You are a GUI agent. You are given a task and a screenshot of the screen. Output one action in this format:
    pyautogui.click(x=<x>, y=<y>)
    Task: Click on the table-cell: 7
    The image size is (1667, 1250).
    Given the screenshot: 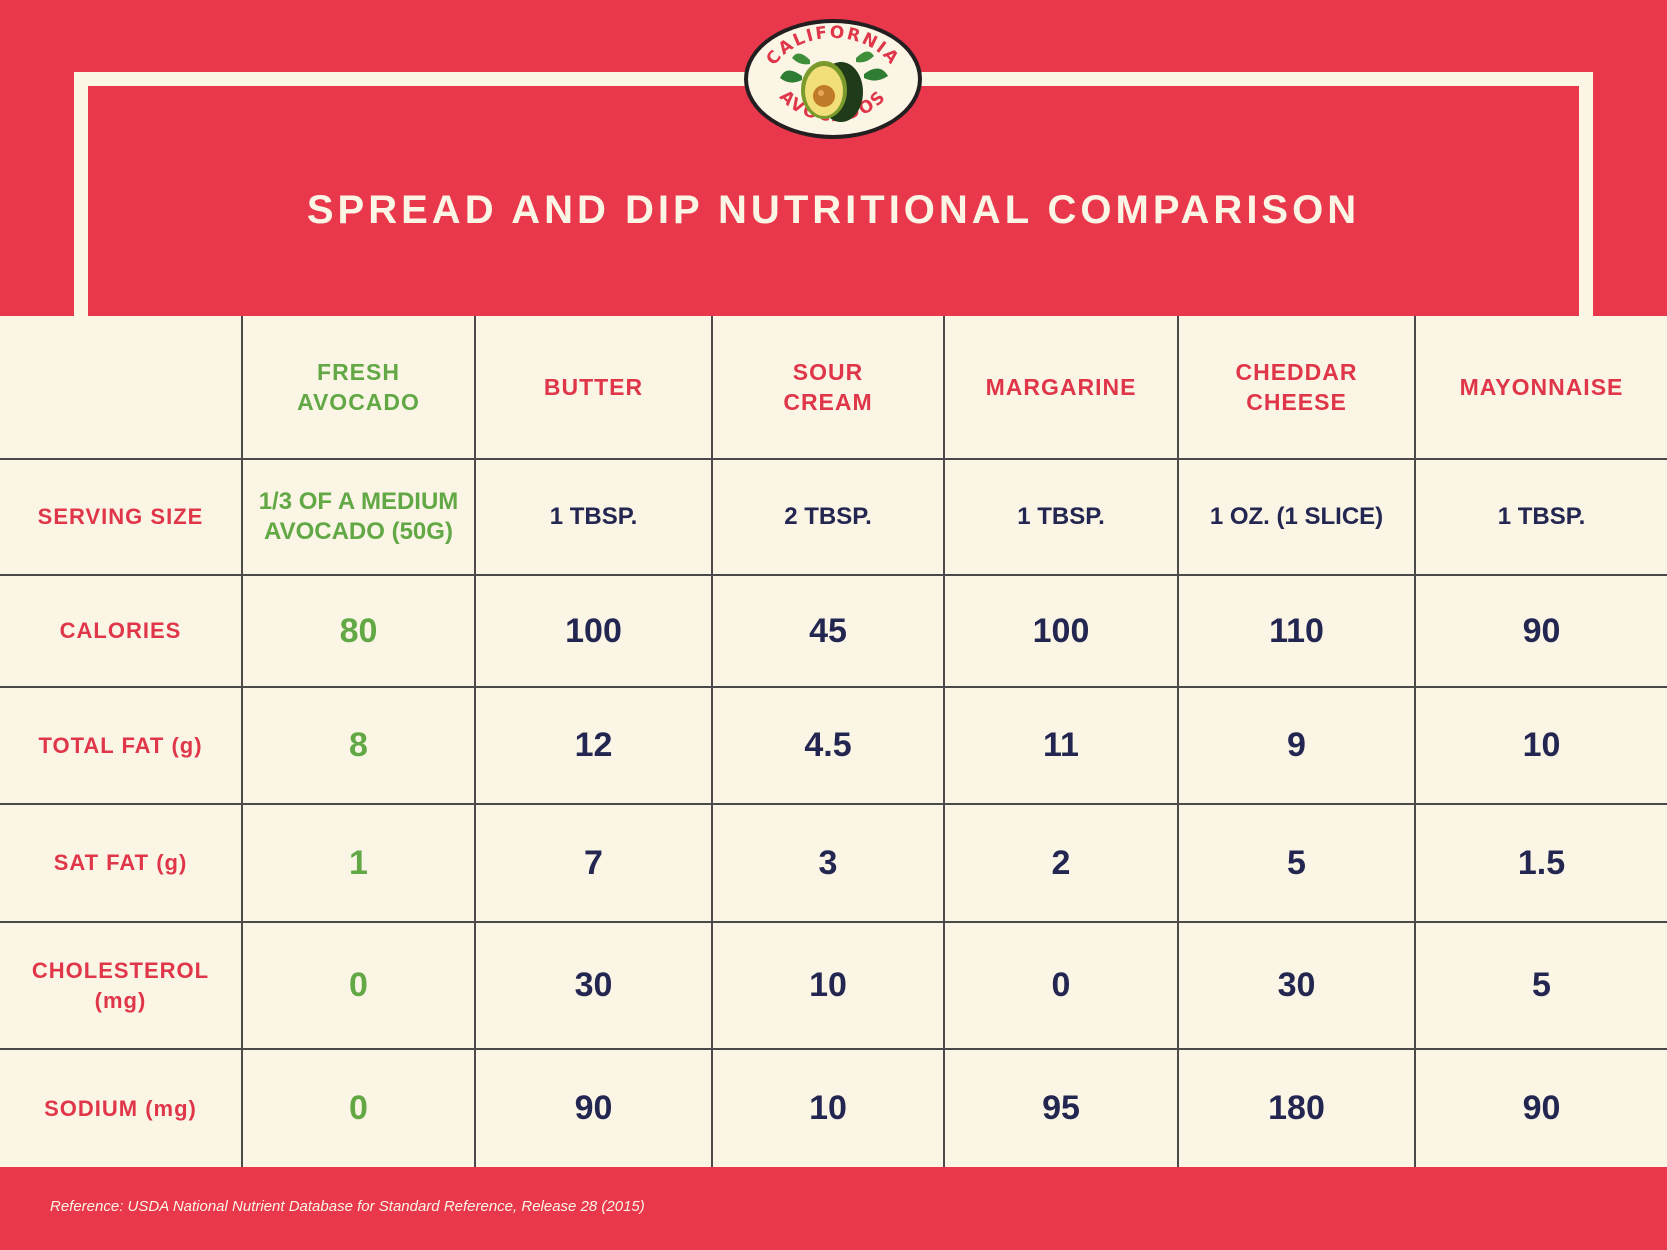 What is the action you would take?
    pyautogui.click(x=593, y=862)
    